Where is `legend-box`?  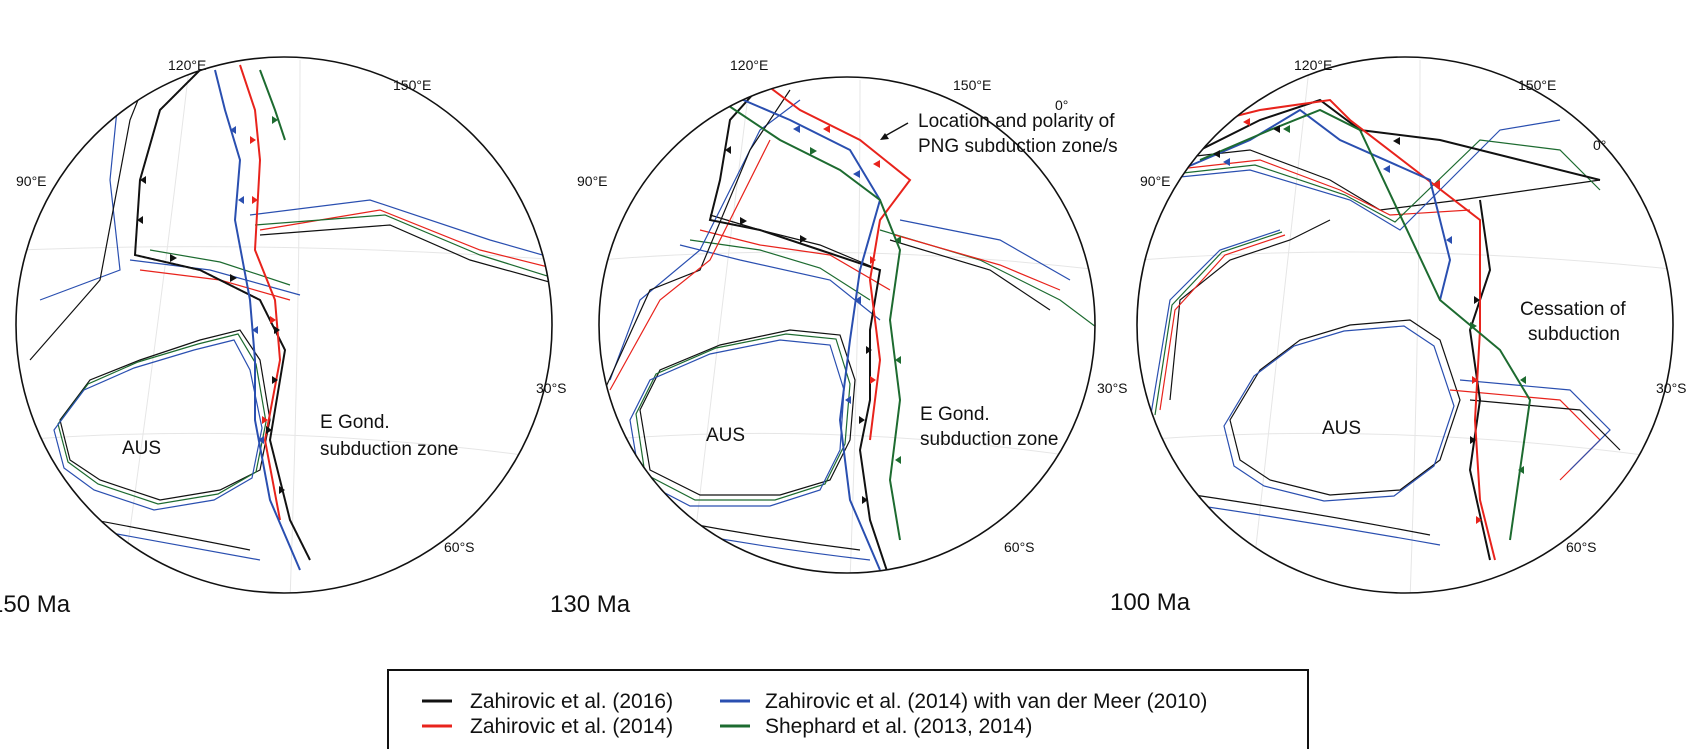
legend-box is located at coordinates (848, 709).